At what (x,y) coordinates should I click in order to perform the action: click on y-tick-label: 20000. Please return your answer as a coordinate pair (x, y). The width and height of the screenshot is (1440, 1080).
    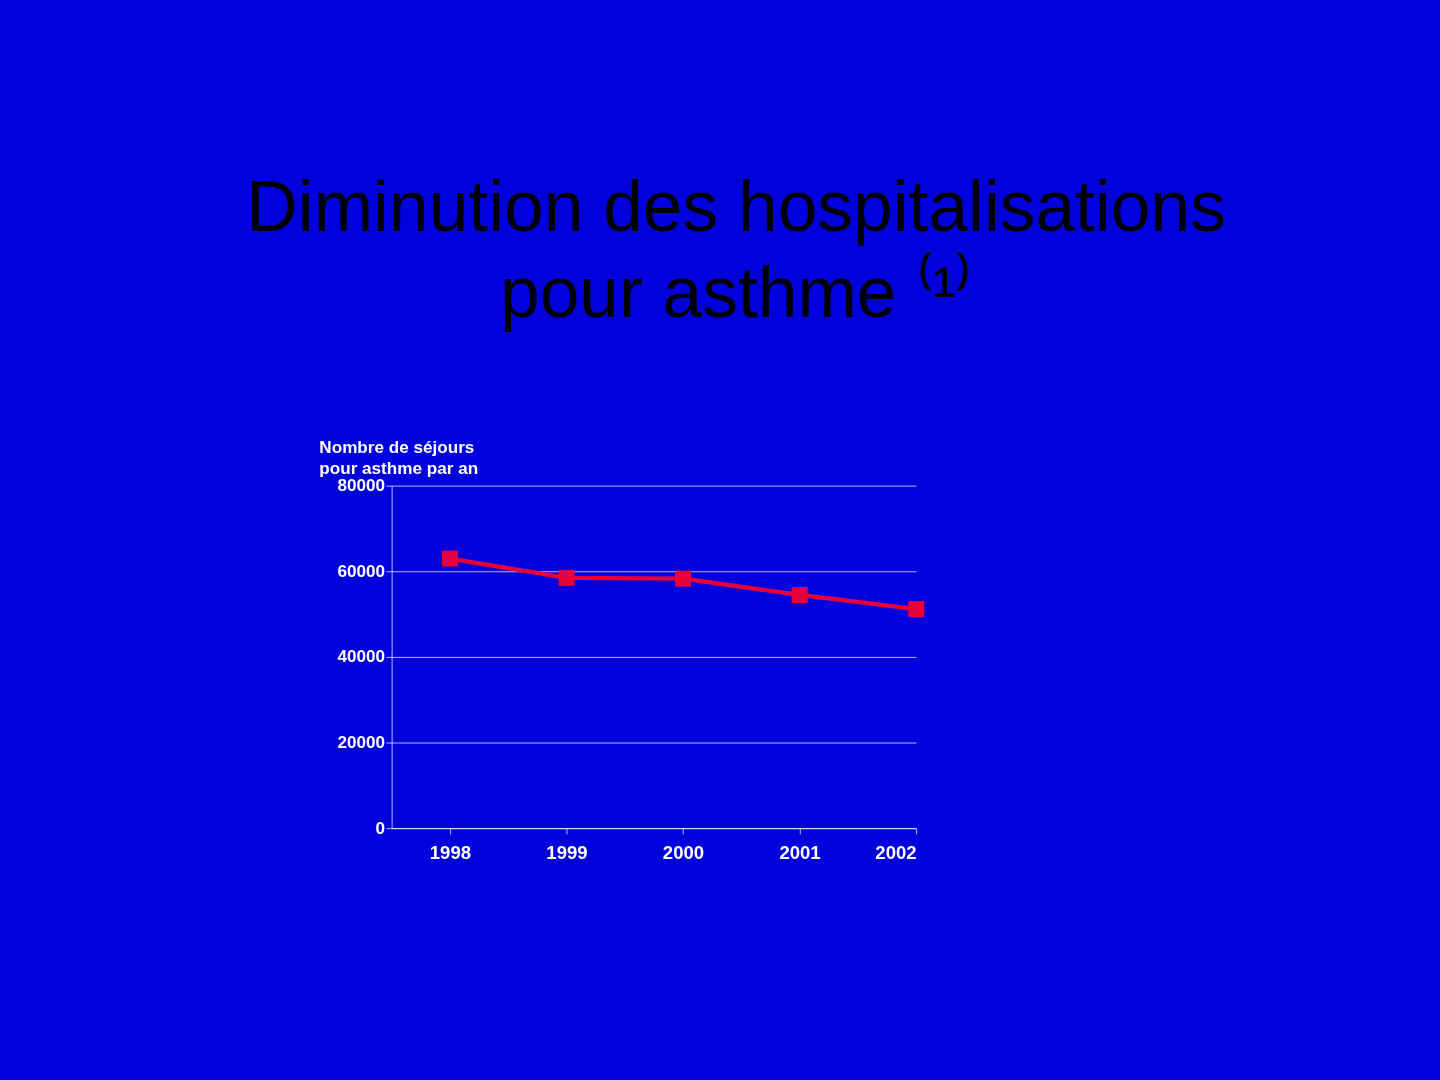
    Looking at the image, I should click on (361, 743).